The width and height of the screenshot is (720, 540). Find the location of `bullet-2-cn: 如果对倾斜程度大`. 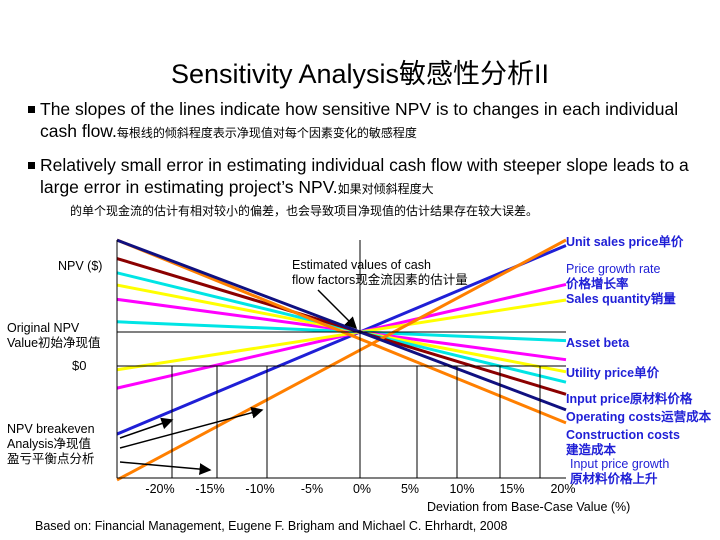

bullet-2-cn: 如果对倾斜程度大 is located at coordinates (385, 189).